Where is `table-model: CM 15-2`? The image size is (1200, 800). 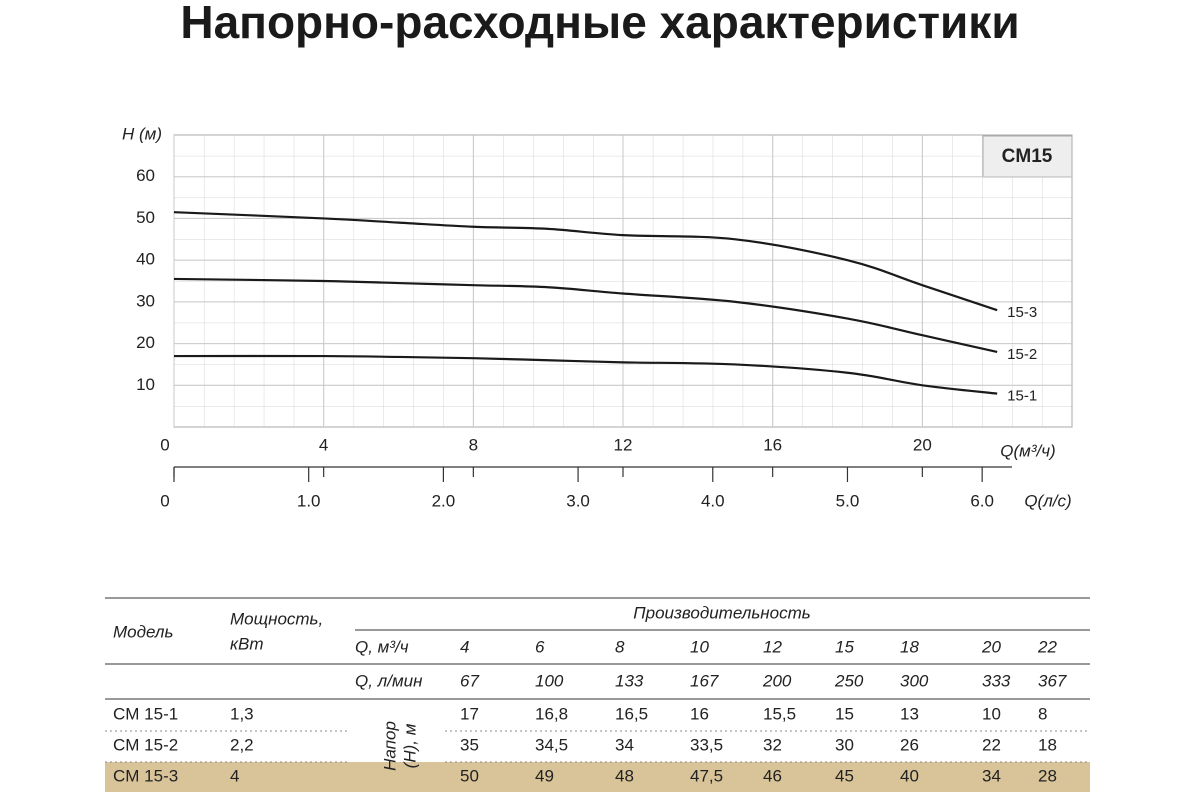 table-model: CM 15-2 is located at coordinates (145, 744).